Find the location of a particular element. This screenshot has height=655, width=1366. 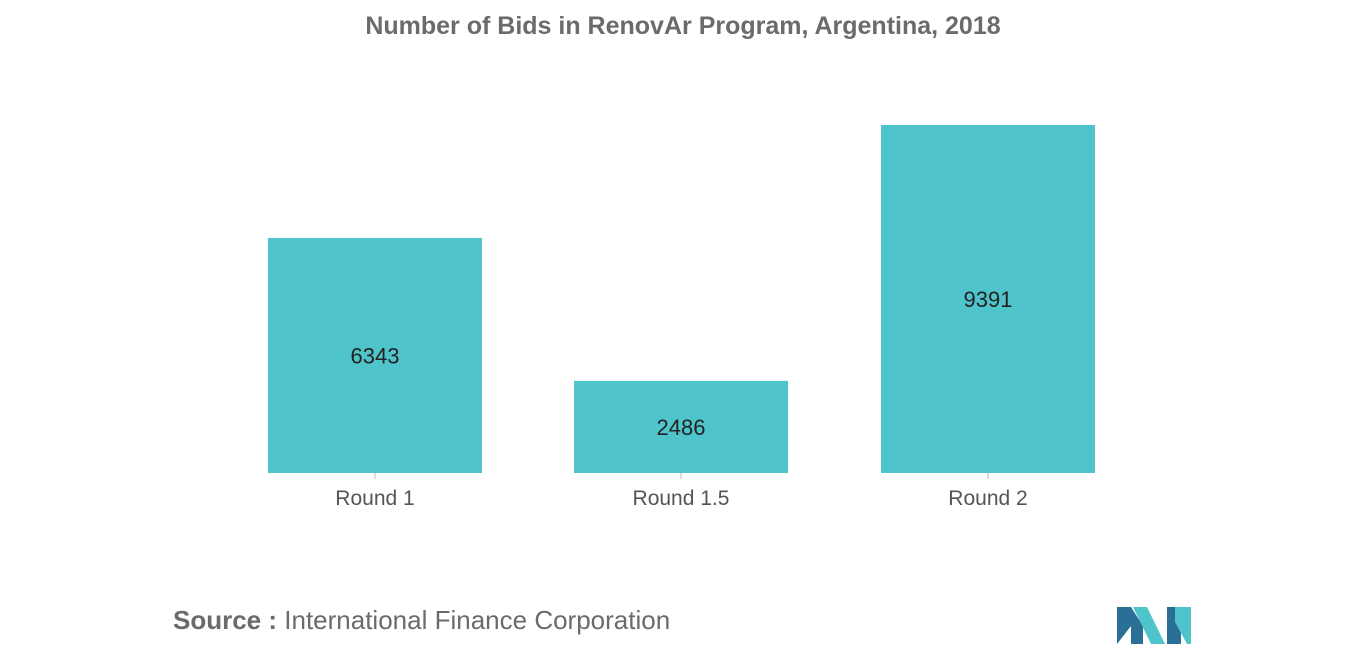

logo-shape-left is located at coordinates (1130, 625).